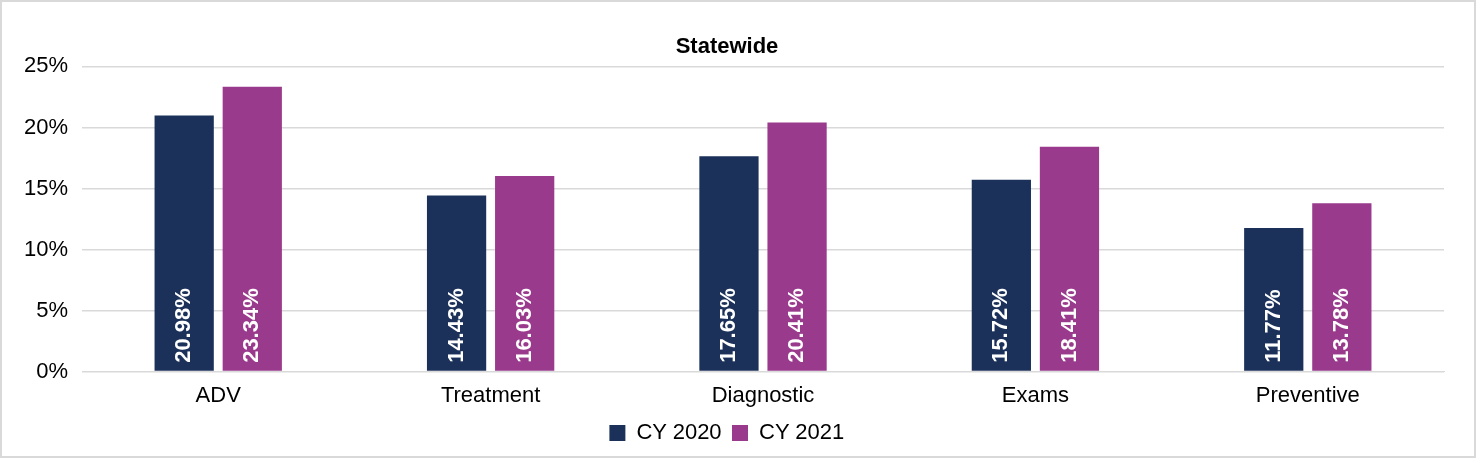  Describe the element at coordinates (490, 394) in the screenshot. I see `x-tick-label: Treatment` at that location.